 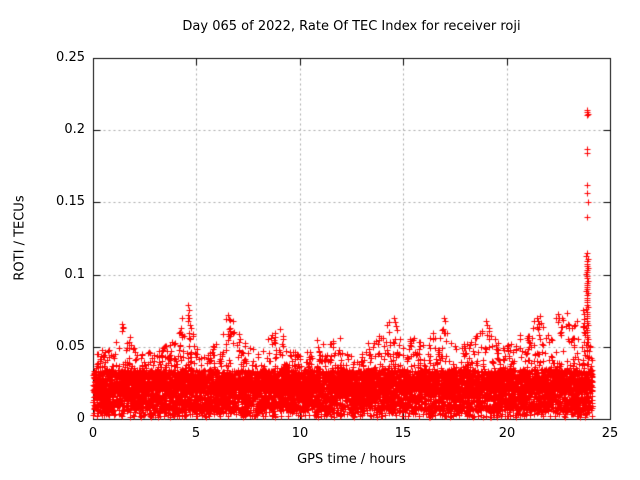 I want to click on x-axis-label: GPS time / hours, so click(x=351, y=459).